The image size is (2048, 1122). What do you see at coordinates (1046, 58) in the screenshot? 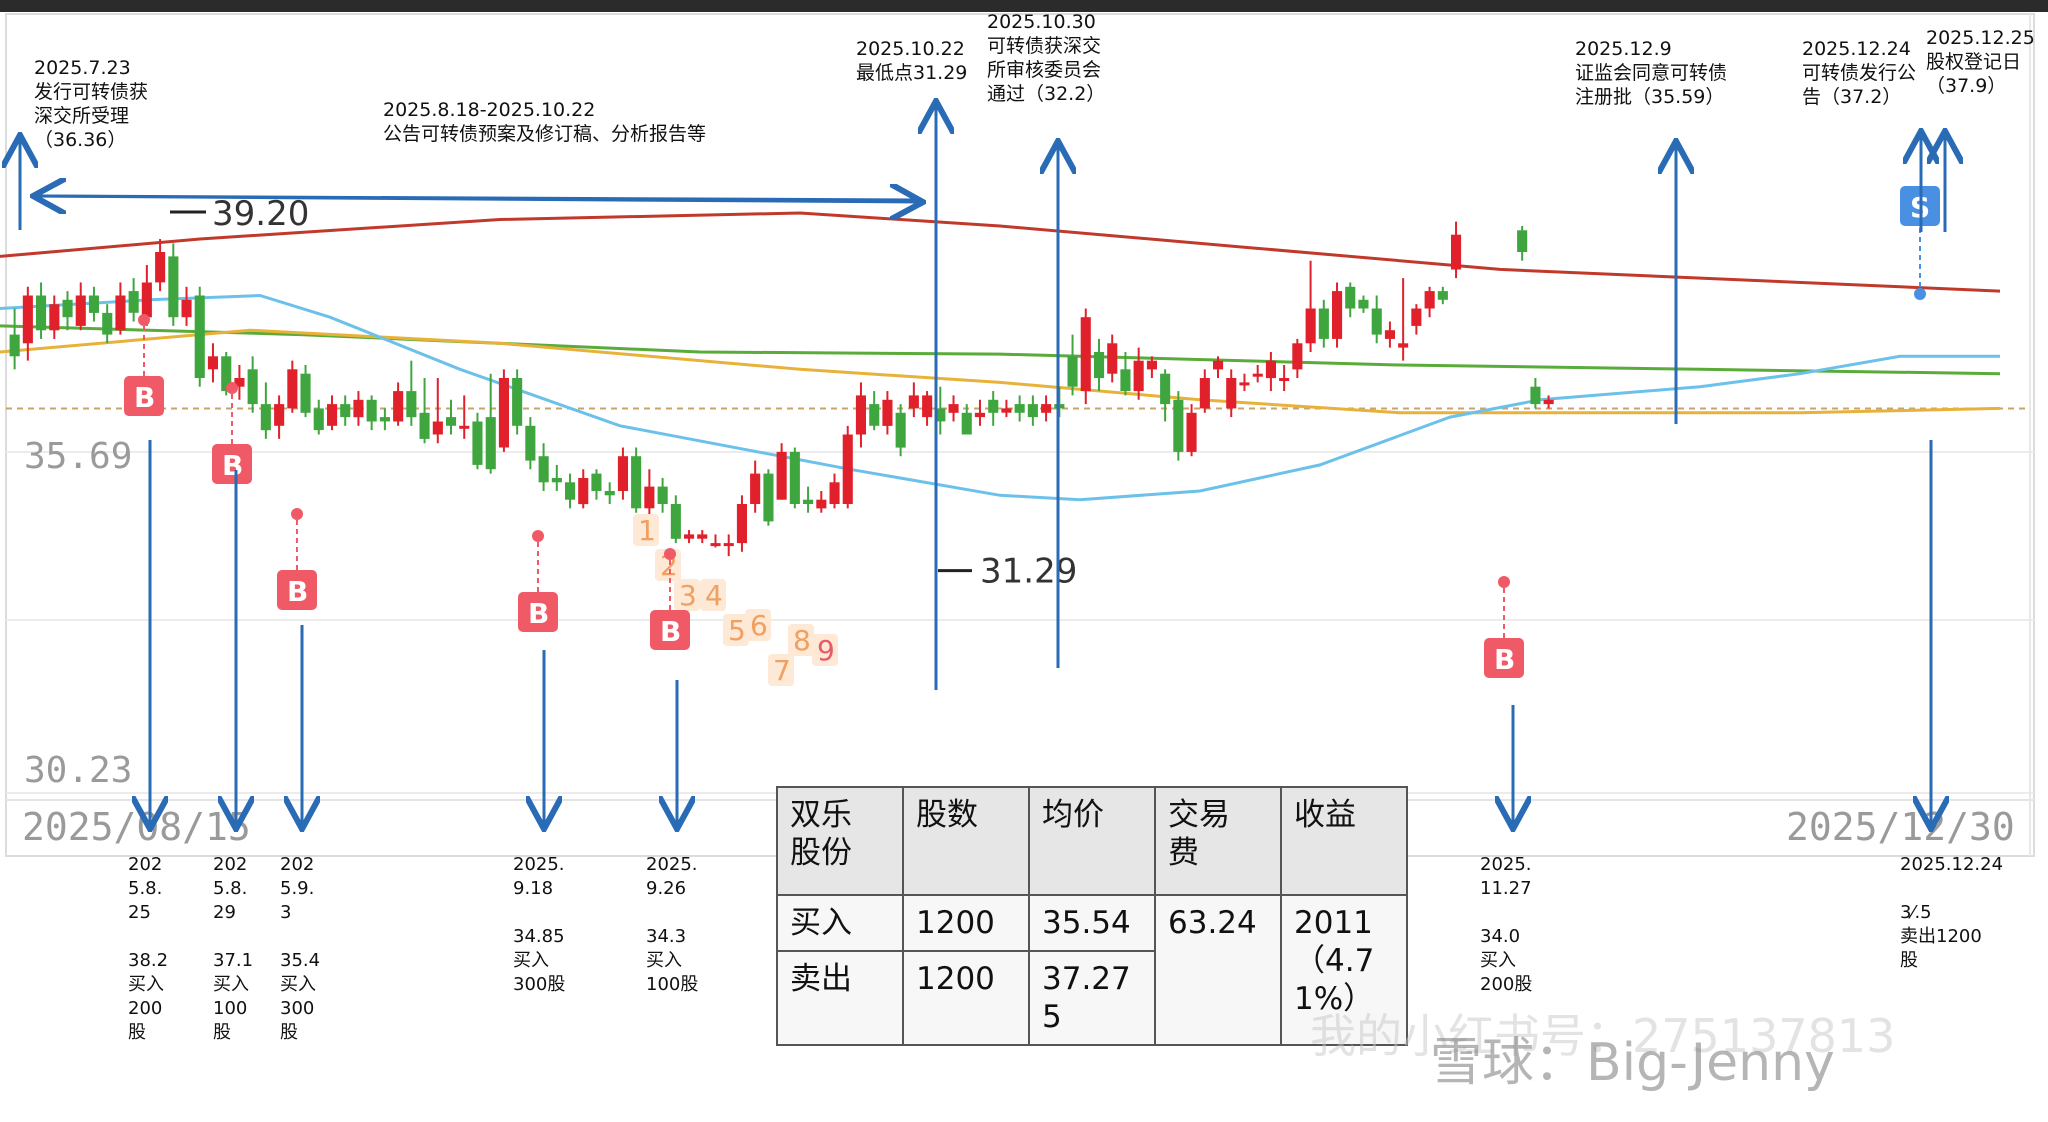
I see `annotation-3: 2025.10.30 可转债获深交 所审核委员会 通过（32.2）` at bounding box center [1046, 58].